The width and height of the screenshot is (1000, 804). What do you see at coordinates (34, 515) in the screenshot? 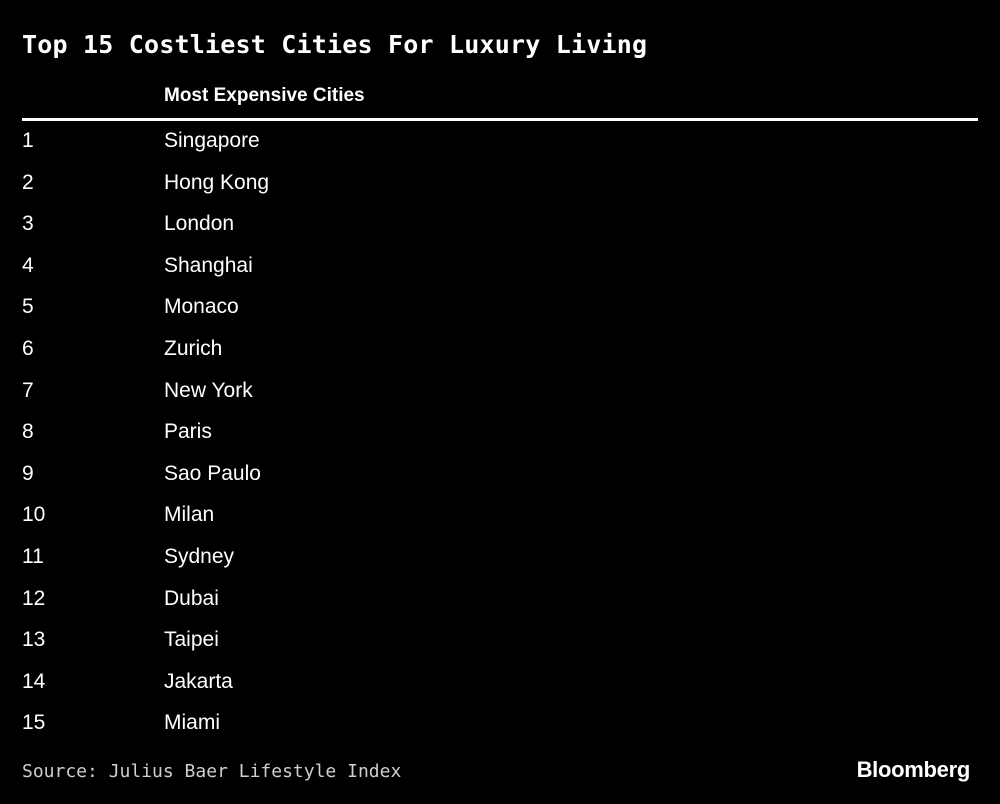
I see `rank-cell: 10` at bounding box center [34, 515].